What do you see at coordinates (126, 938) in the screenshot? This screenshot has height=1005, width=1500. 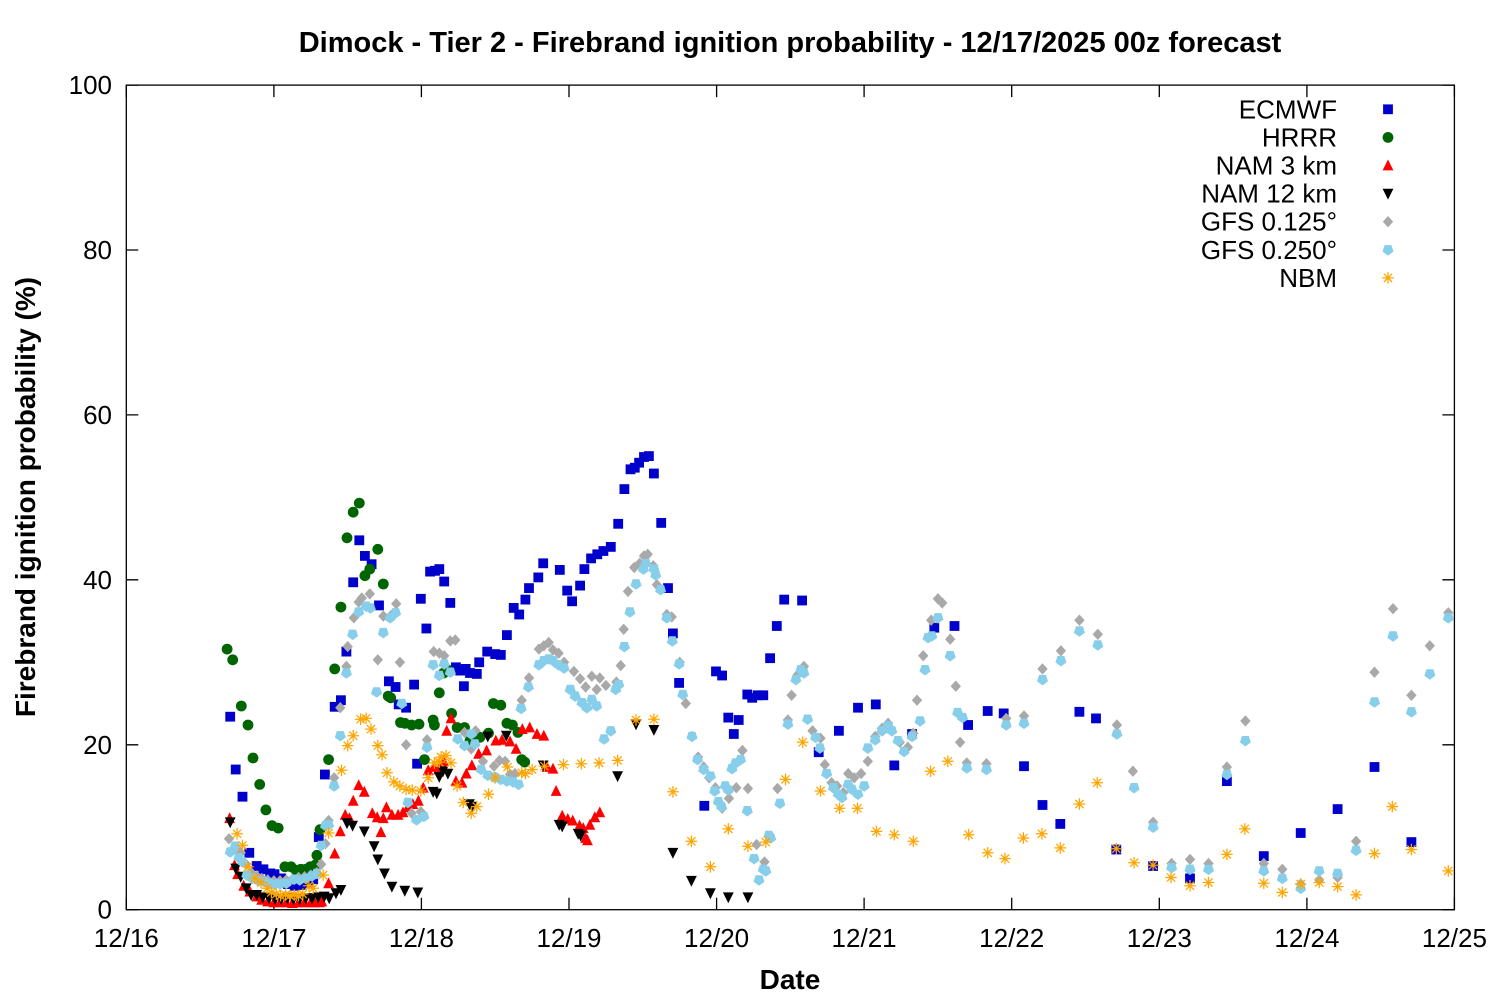 I see `svg-text: 12/16` at bounding box center [126, 938].